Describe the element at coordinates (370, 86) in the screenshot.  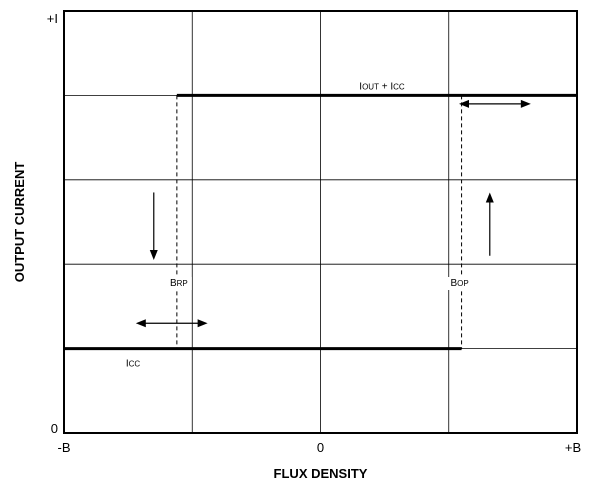
I see `iout-icc-label-part: OUT` at that location.